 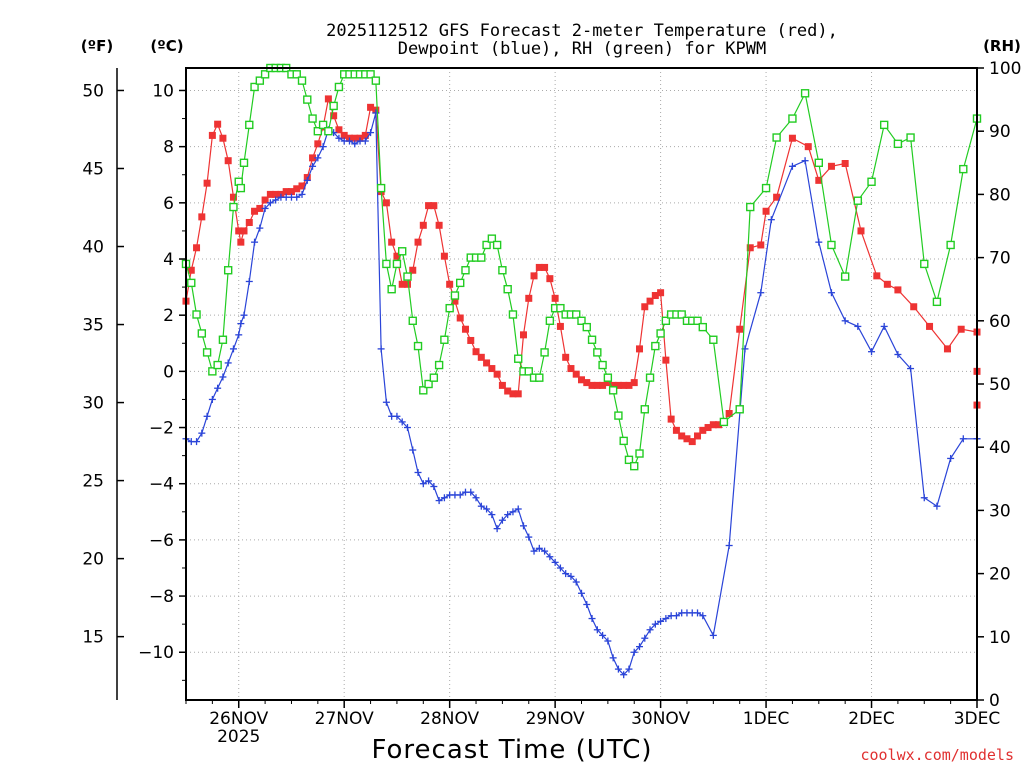 What do you see at coordinates (1000, 448) in the screenshot?
I see `rh-tick-label: 40` at bounding box center [1000, 448].